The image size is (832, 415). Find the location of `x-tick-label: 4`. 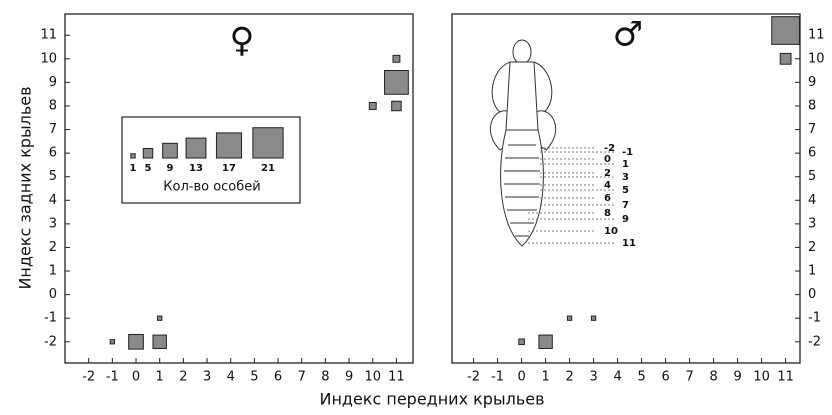

x-tick-label: 4 is located at coordinates (617, 377).